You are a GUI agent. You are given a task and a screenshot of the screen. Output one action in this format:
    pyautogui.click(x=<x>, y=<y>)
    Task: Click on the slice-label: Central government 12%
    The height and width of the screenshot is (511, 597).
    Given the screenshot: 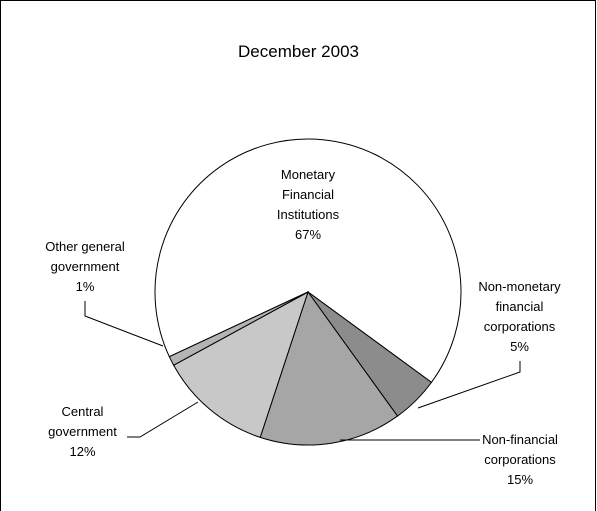 What is the action you would take?
    pyautogui.click(x=82, y=432)
    